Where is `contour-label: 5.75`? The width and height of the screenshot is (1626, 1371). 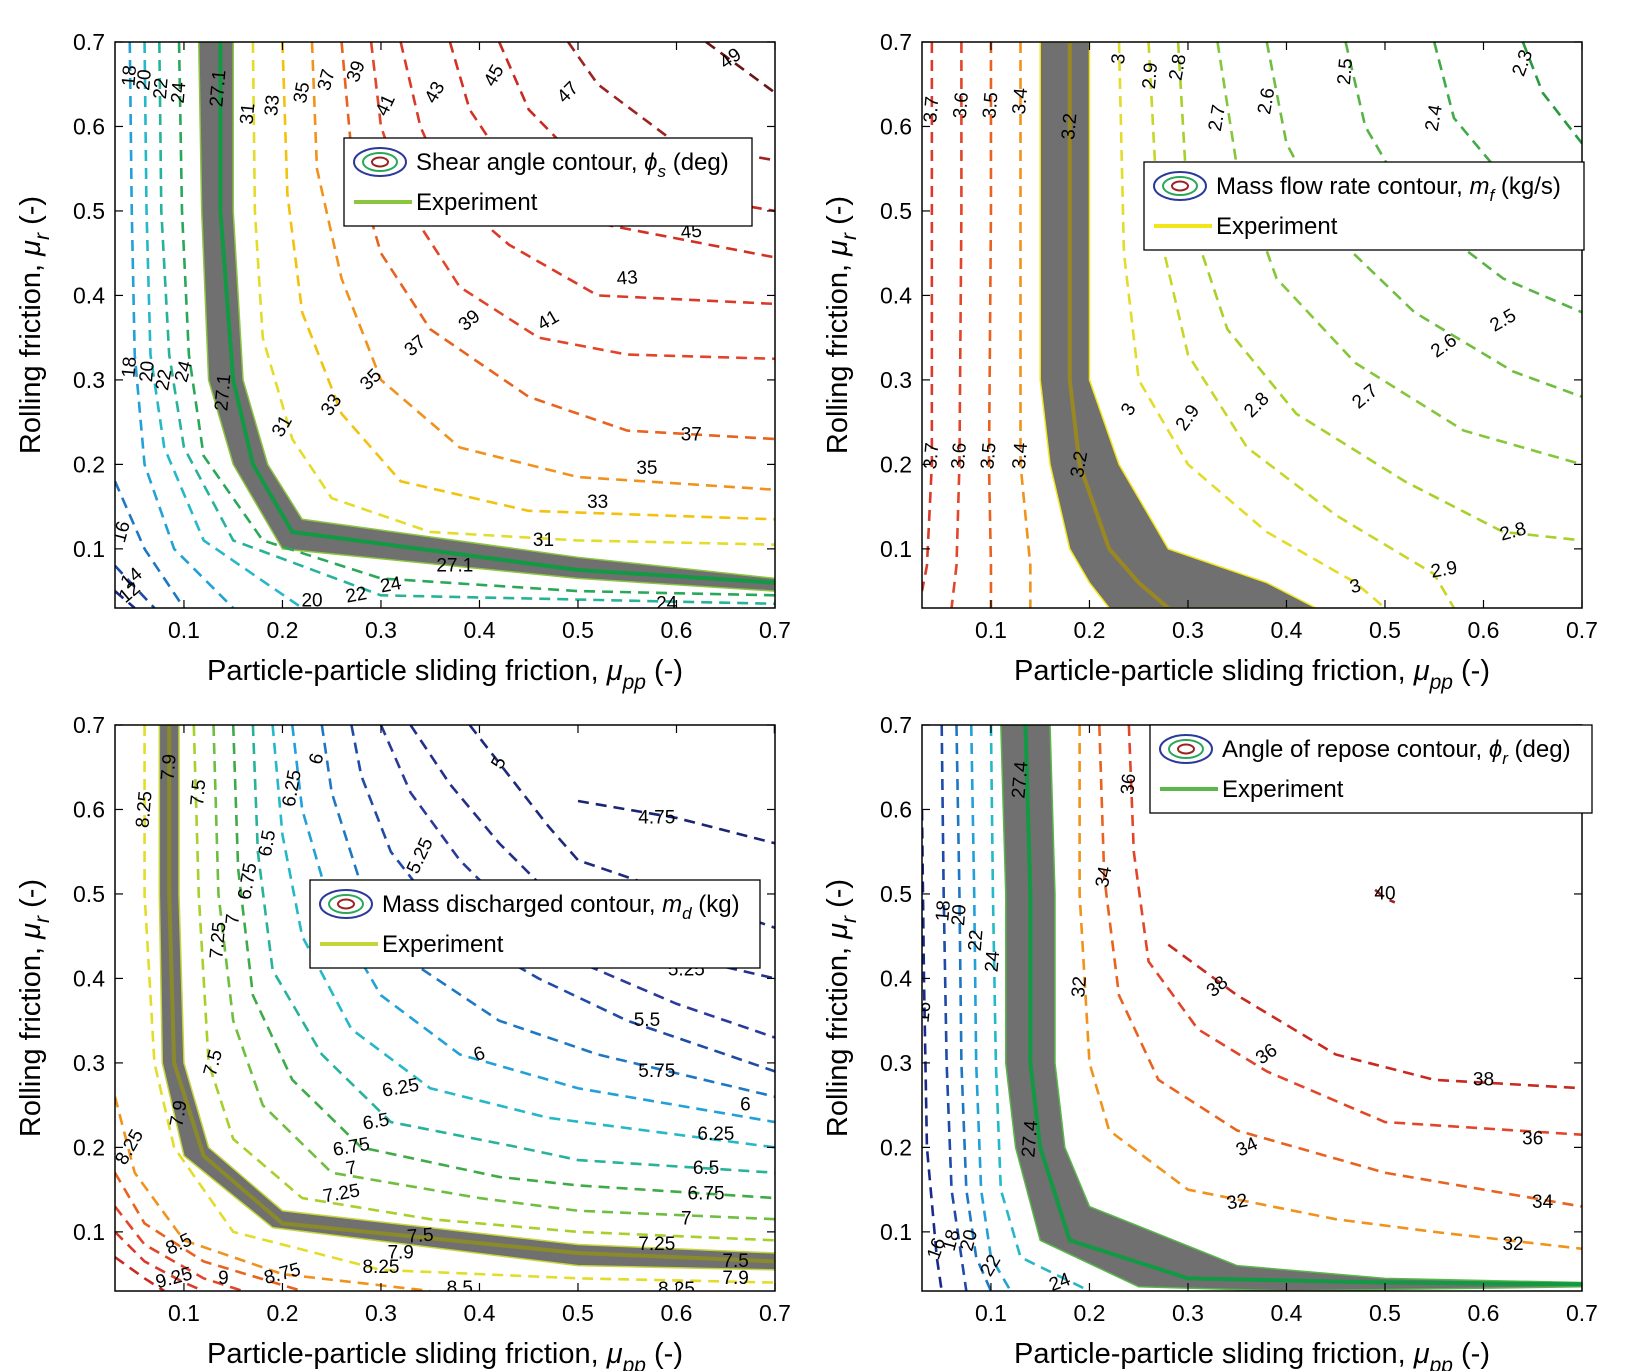
contour-label: 5.75 is located at coordinates (656, 1071).